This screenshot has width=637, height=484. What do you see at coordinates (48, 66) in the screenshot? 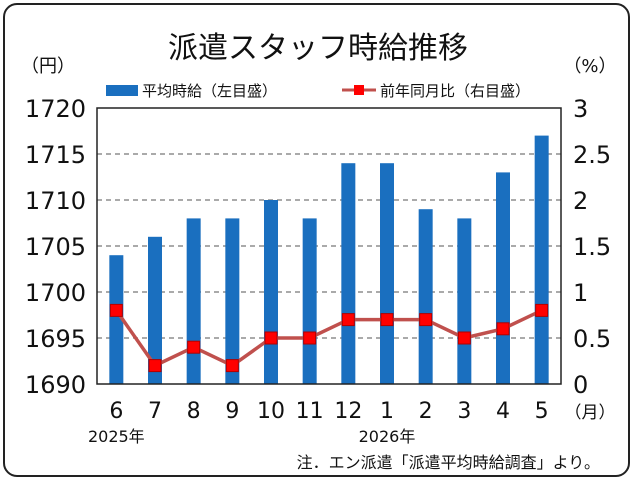
I see `left-axis-unit: （円）` at bounding box center [48, 66].